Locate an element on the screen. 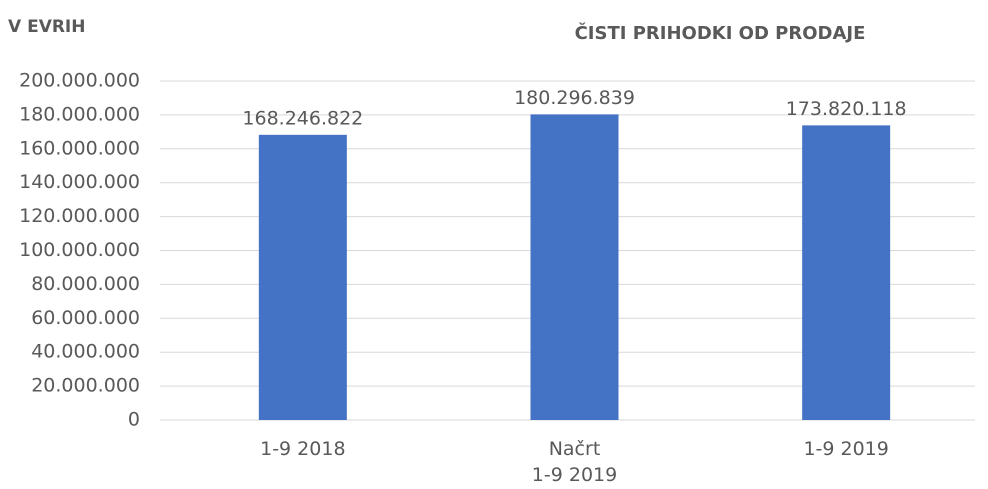  y-axis-label: V EVRIH is located at coordinates (47, 27).